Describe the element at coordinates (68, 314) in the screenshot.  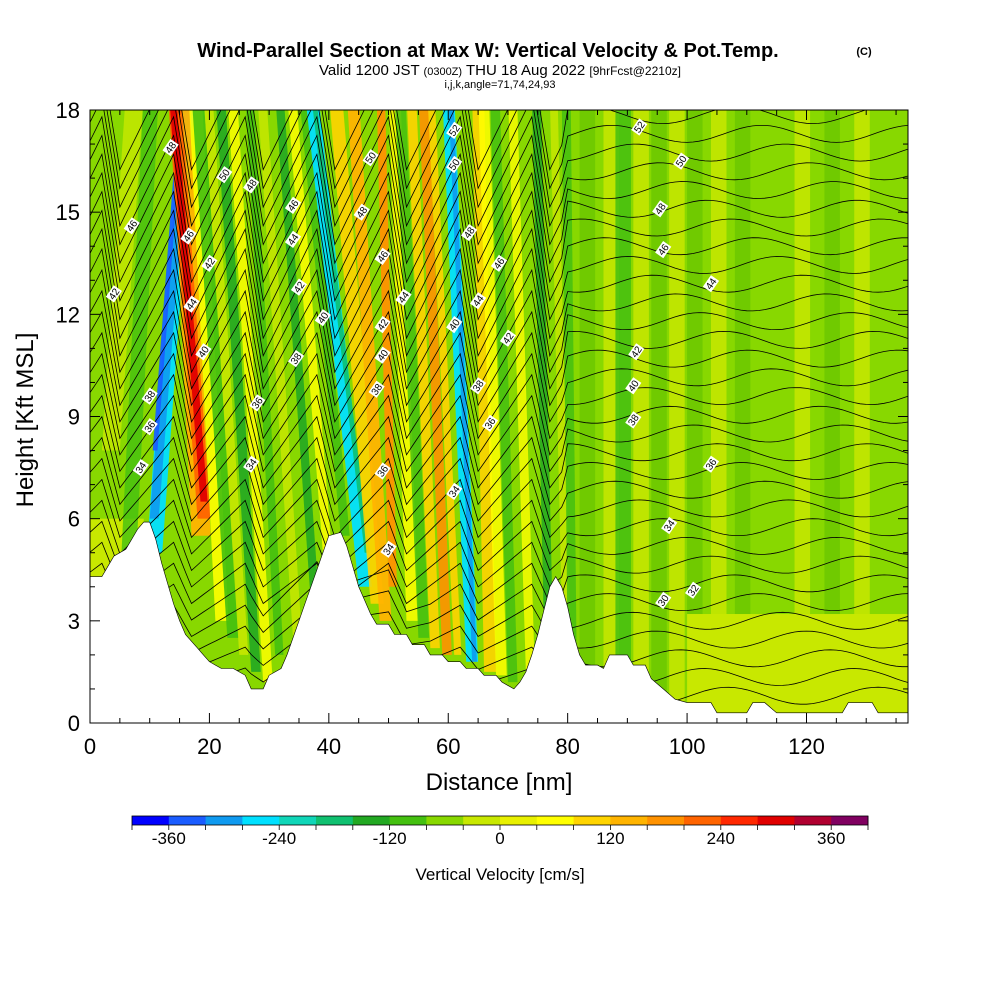
I see `y-tick-label: 12` at that location.